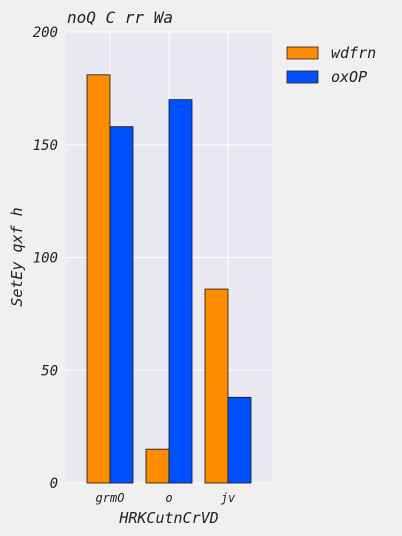 The height and width of the screenshot is (536, 402). Describe the element at coordinates (49, 371) in the screenshot. I see `y-tick-label: 50` at that location.